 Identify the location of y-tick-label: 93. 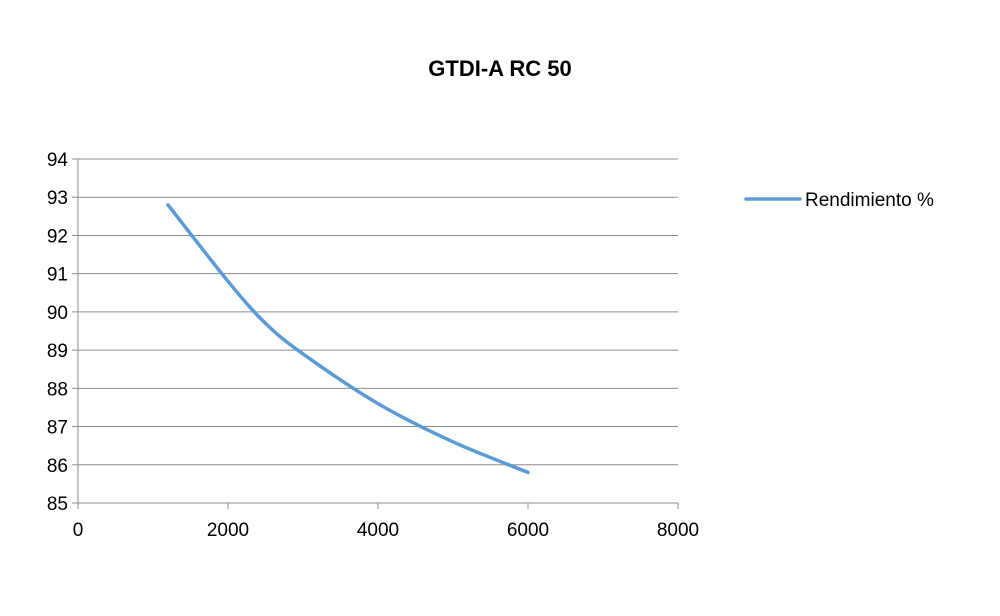
(57, 198).